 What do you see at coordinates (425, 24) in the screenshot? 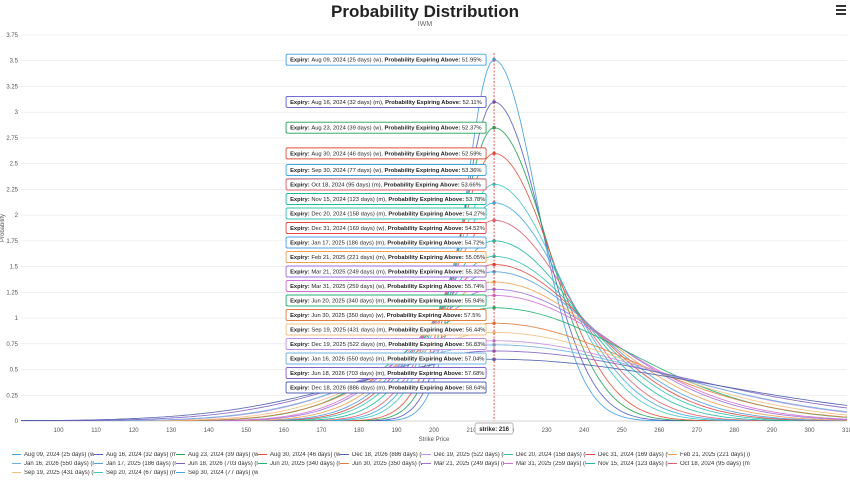
I see `chart-subtitle: IWM` at bounding box center [425, 24].